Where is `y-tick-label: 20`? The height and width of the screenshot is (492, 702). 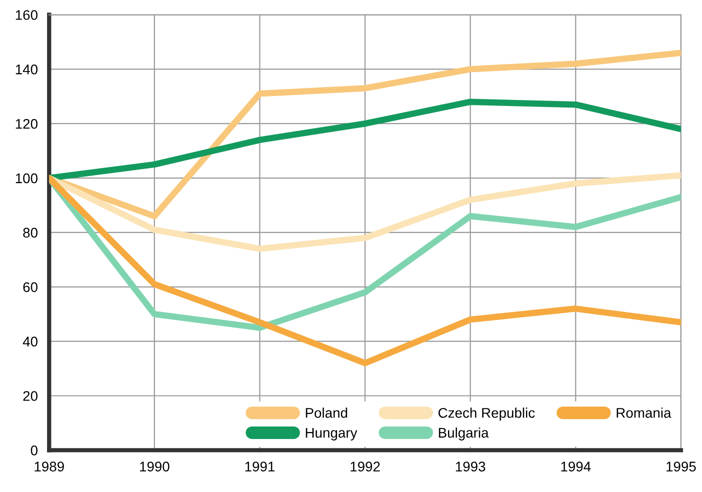 y-tick-label: 20 is located at coordinates (30, 396).